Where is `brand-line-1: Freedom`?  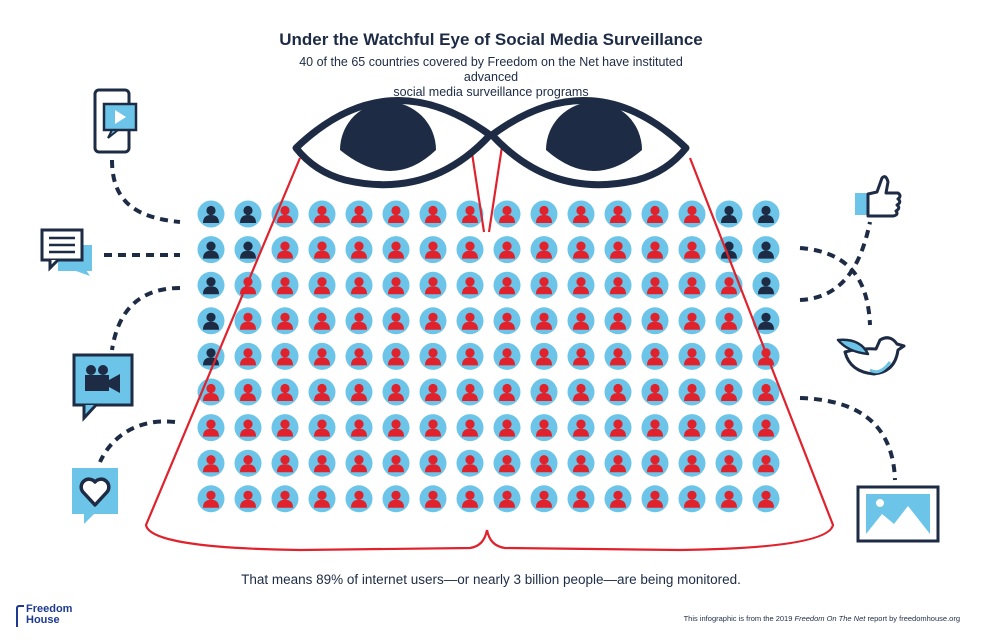
brand-line-1: Freedom is located at coordinates (49, 609).